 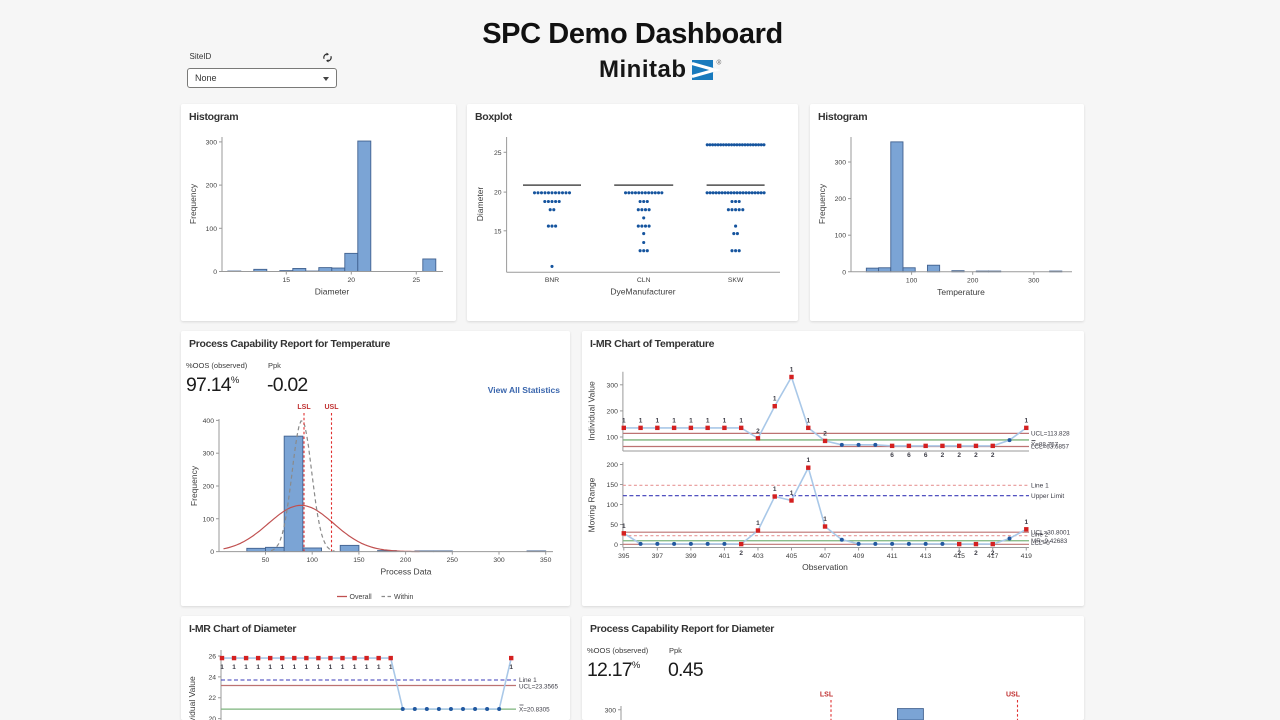 I want to click on svg-text: USL, so click(x=332, y=407).